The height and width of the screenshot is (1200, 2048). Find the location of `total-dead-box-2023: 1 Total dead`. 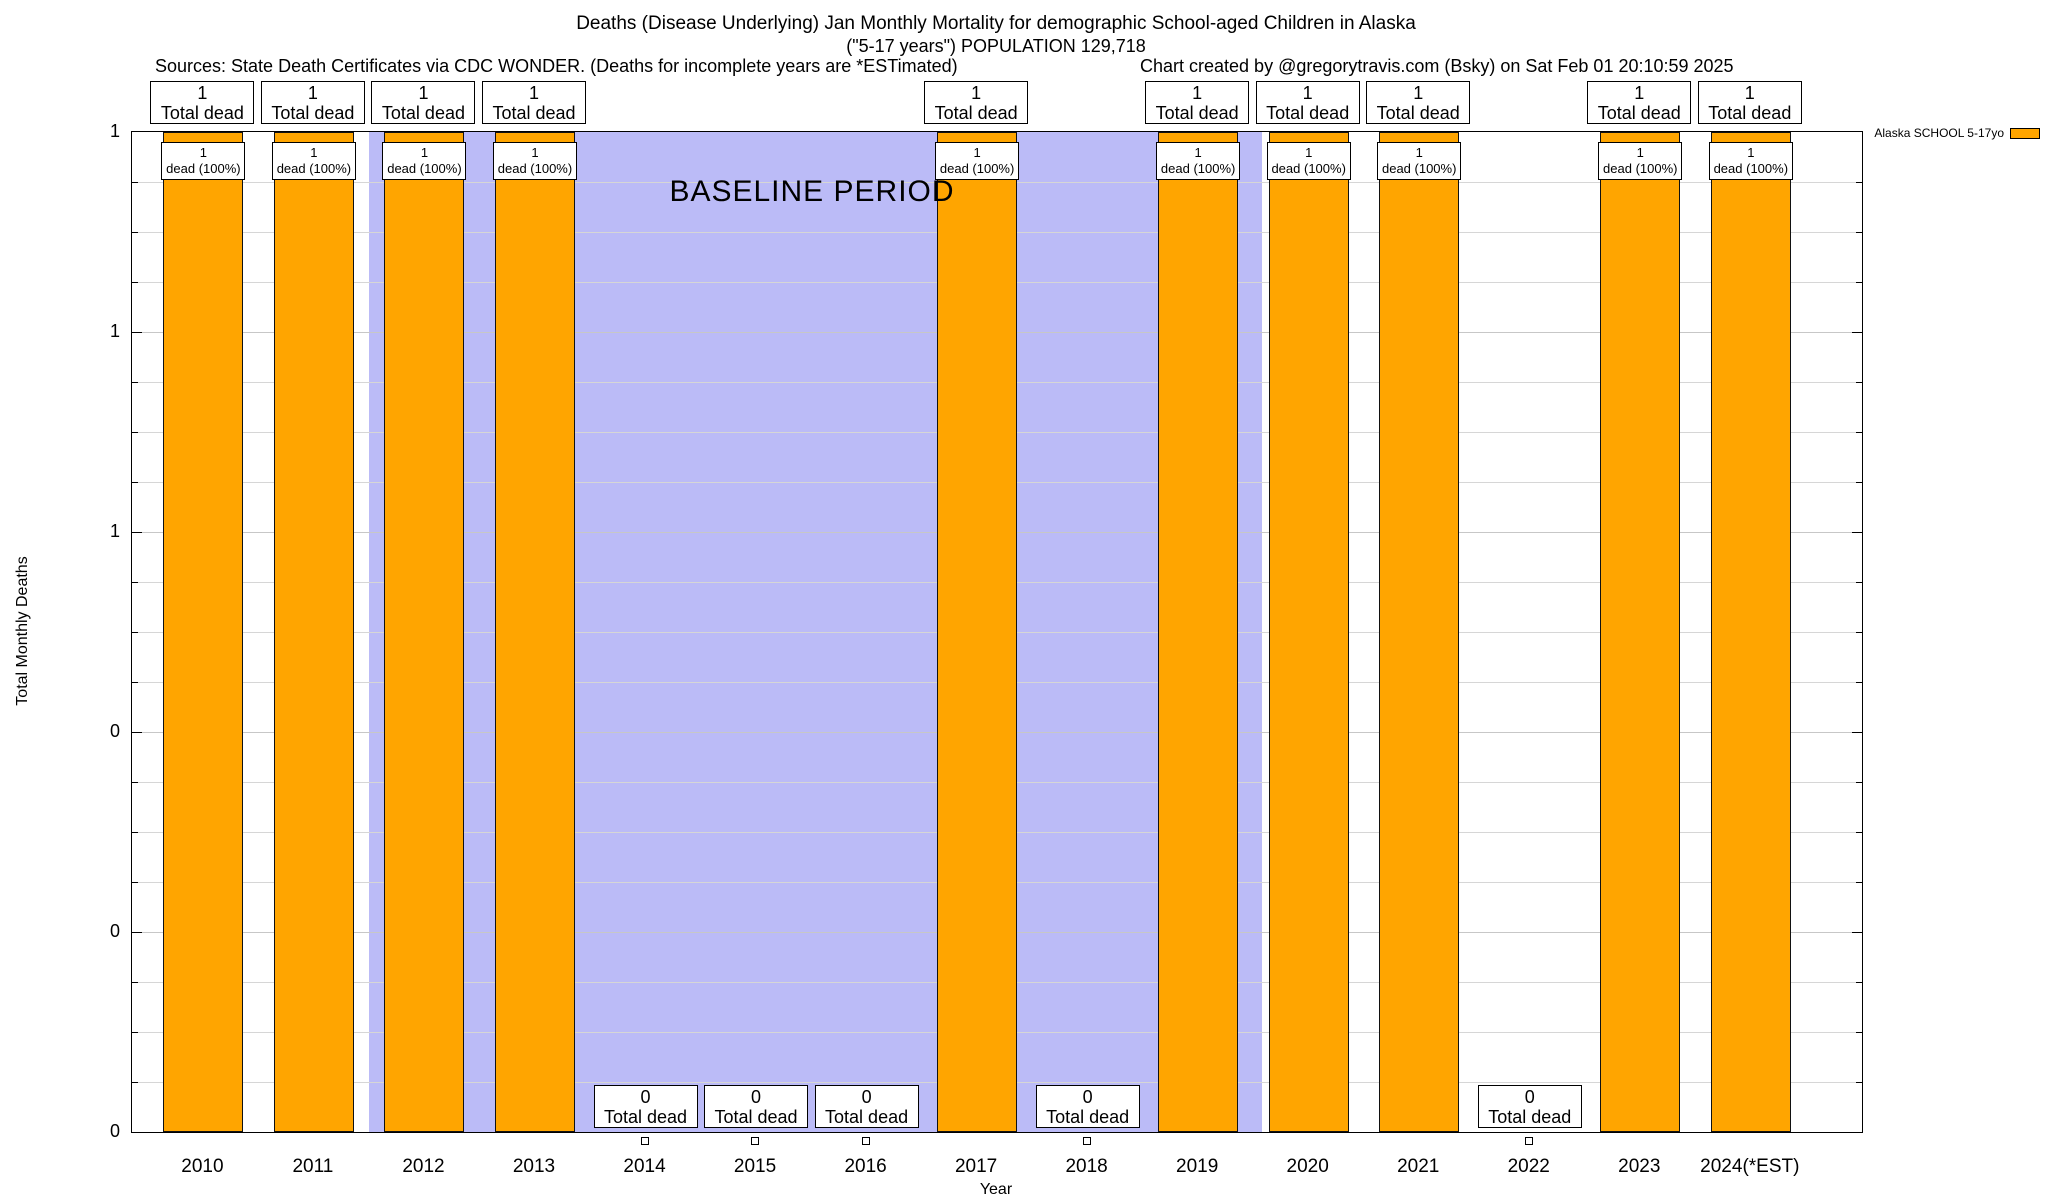

total-dead-box-2023: 1 Total dead is located at coordinates (1639, 102).